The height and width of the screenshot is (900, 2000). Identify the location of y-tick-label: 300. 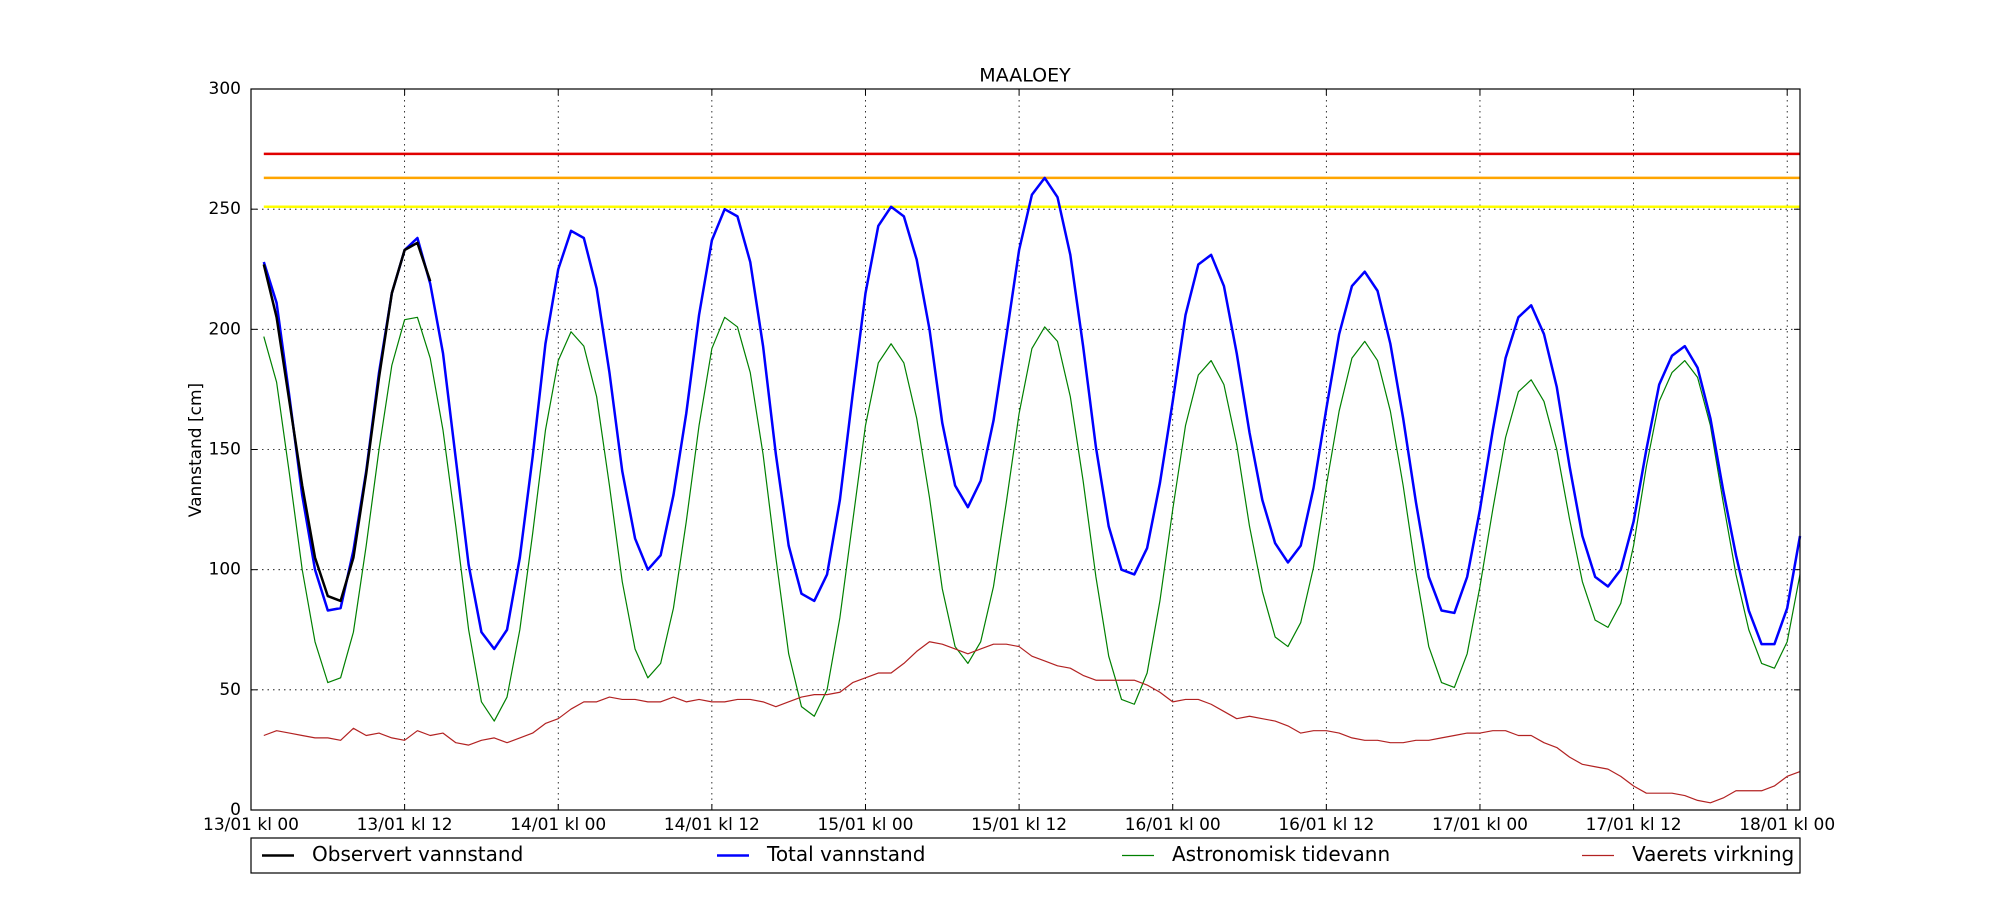
(225, 89).